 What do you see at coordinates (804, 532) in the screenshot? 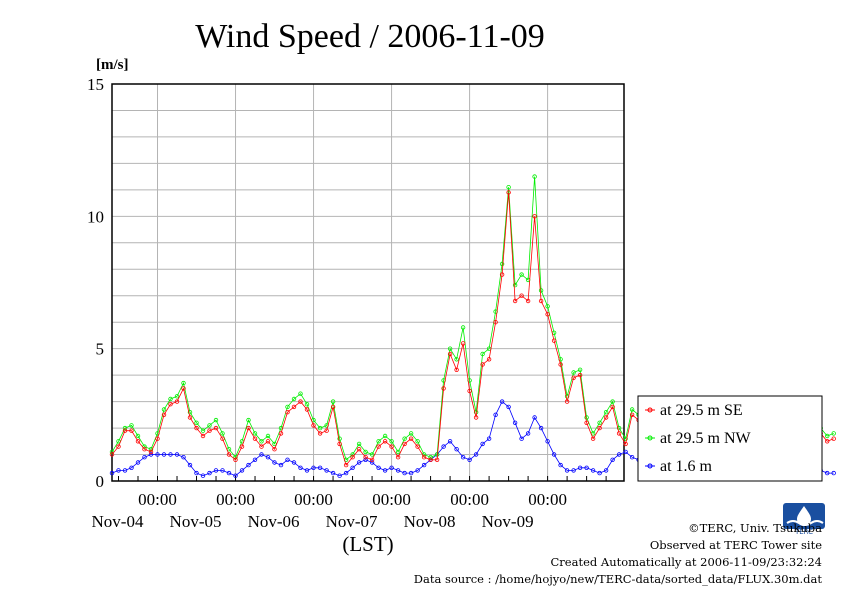
I see `logo-text: TERC` at bounding box center [804, 532].